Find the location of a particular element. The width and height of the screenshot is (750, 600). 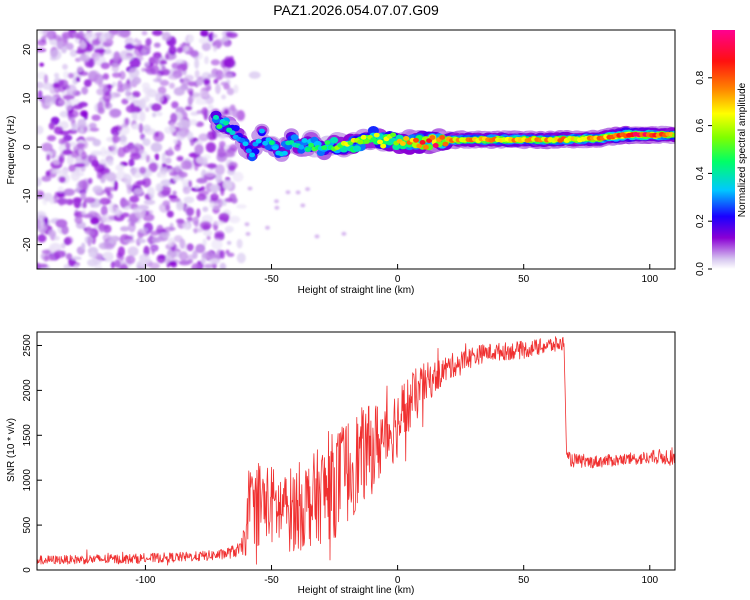

snr-x-tick-label: 100 is located at coordinates (649, 580).